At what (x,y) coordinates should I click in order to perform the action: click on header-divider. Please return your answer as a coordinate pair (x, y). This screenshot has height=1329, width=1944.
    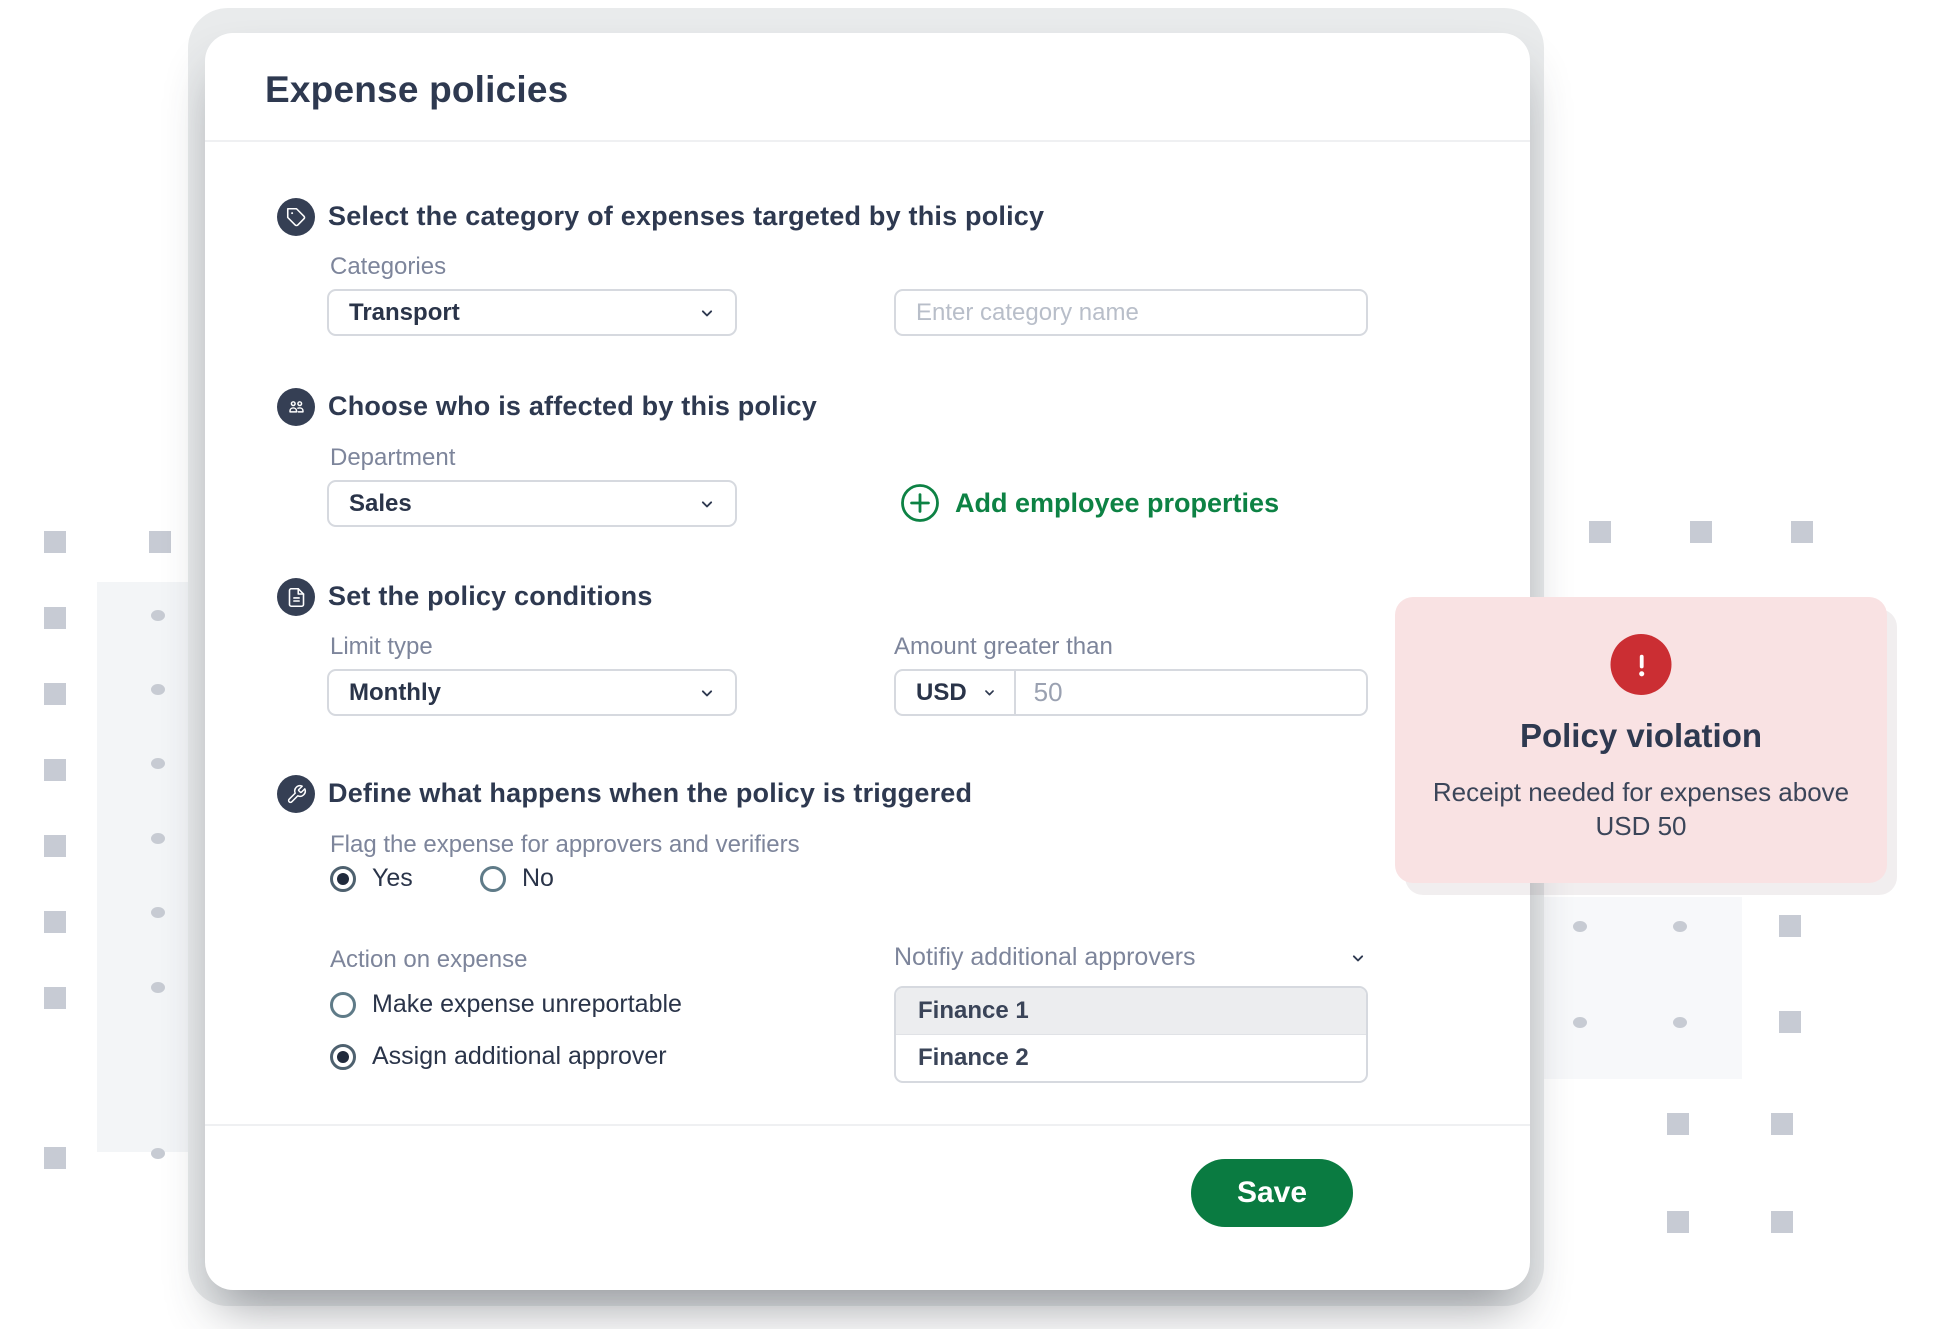
    Looking at the image, I should click on (867, 141).